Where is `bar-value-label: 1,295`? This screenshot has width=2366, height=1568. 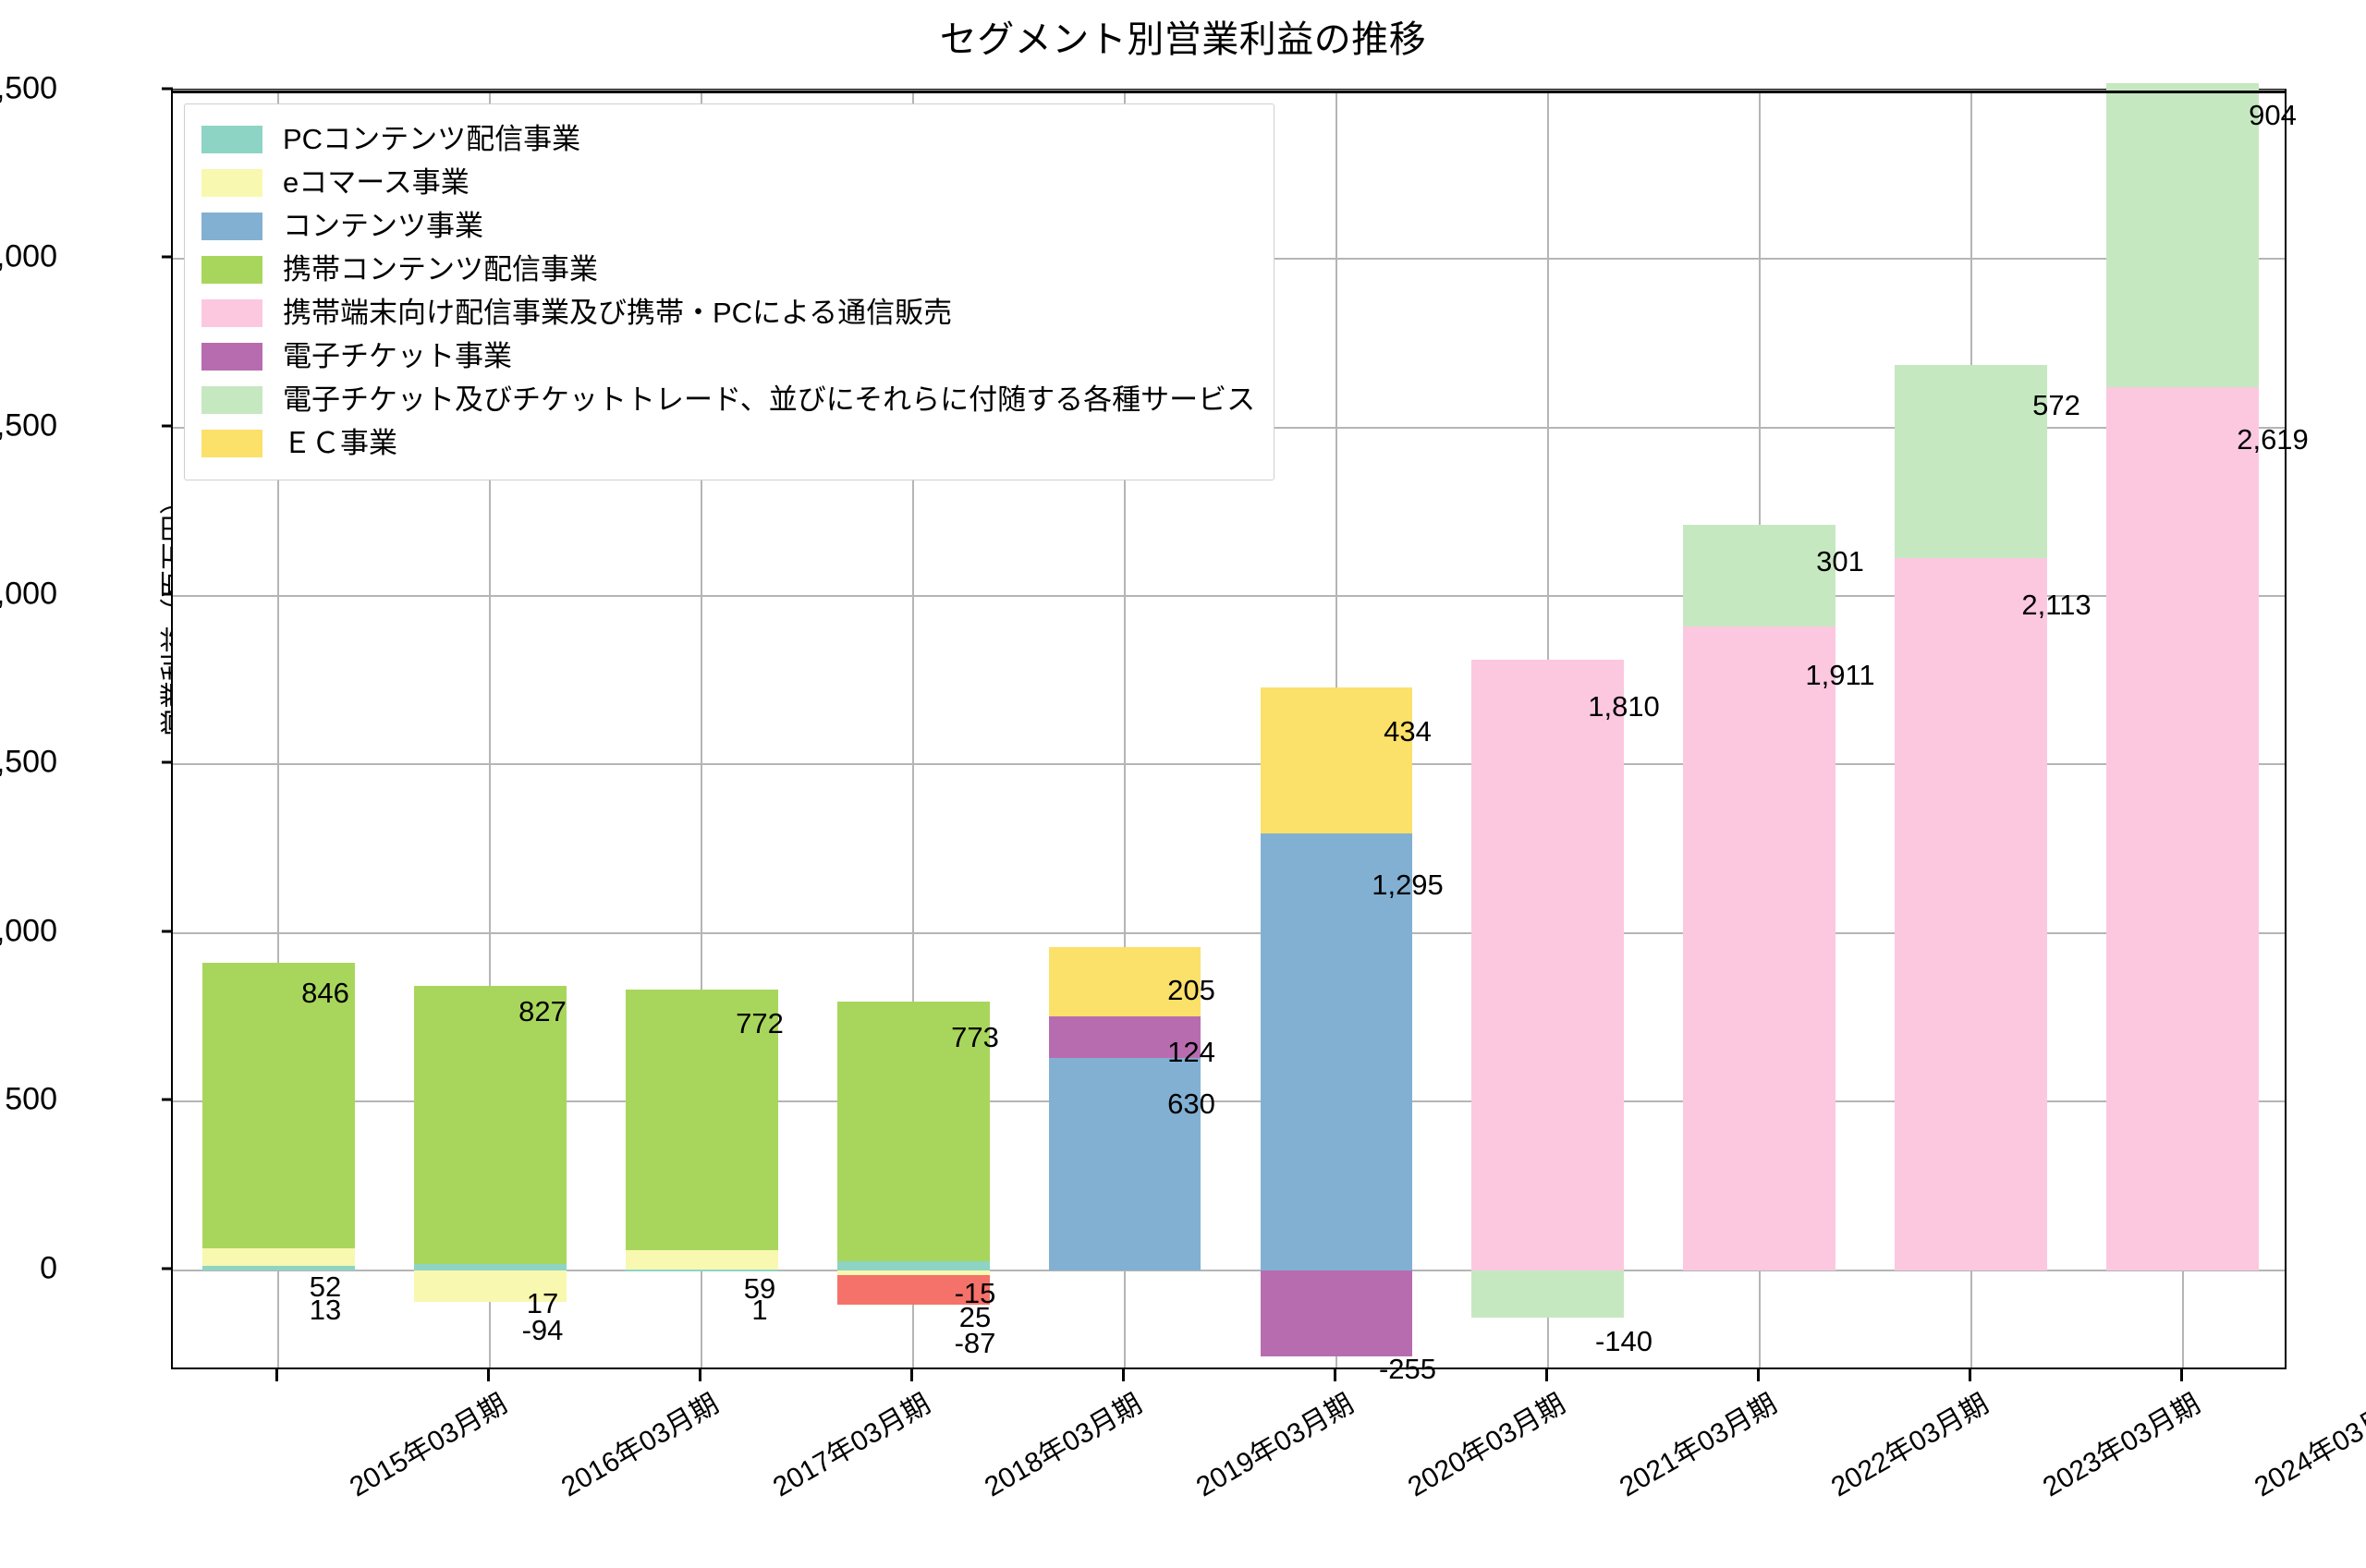 bar-value-label: 1,295 is located at coordinates (1408, 885).